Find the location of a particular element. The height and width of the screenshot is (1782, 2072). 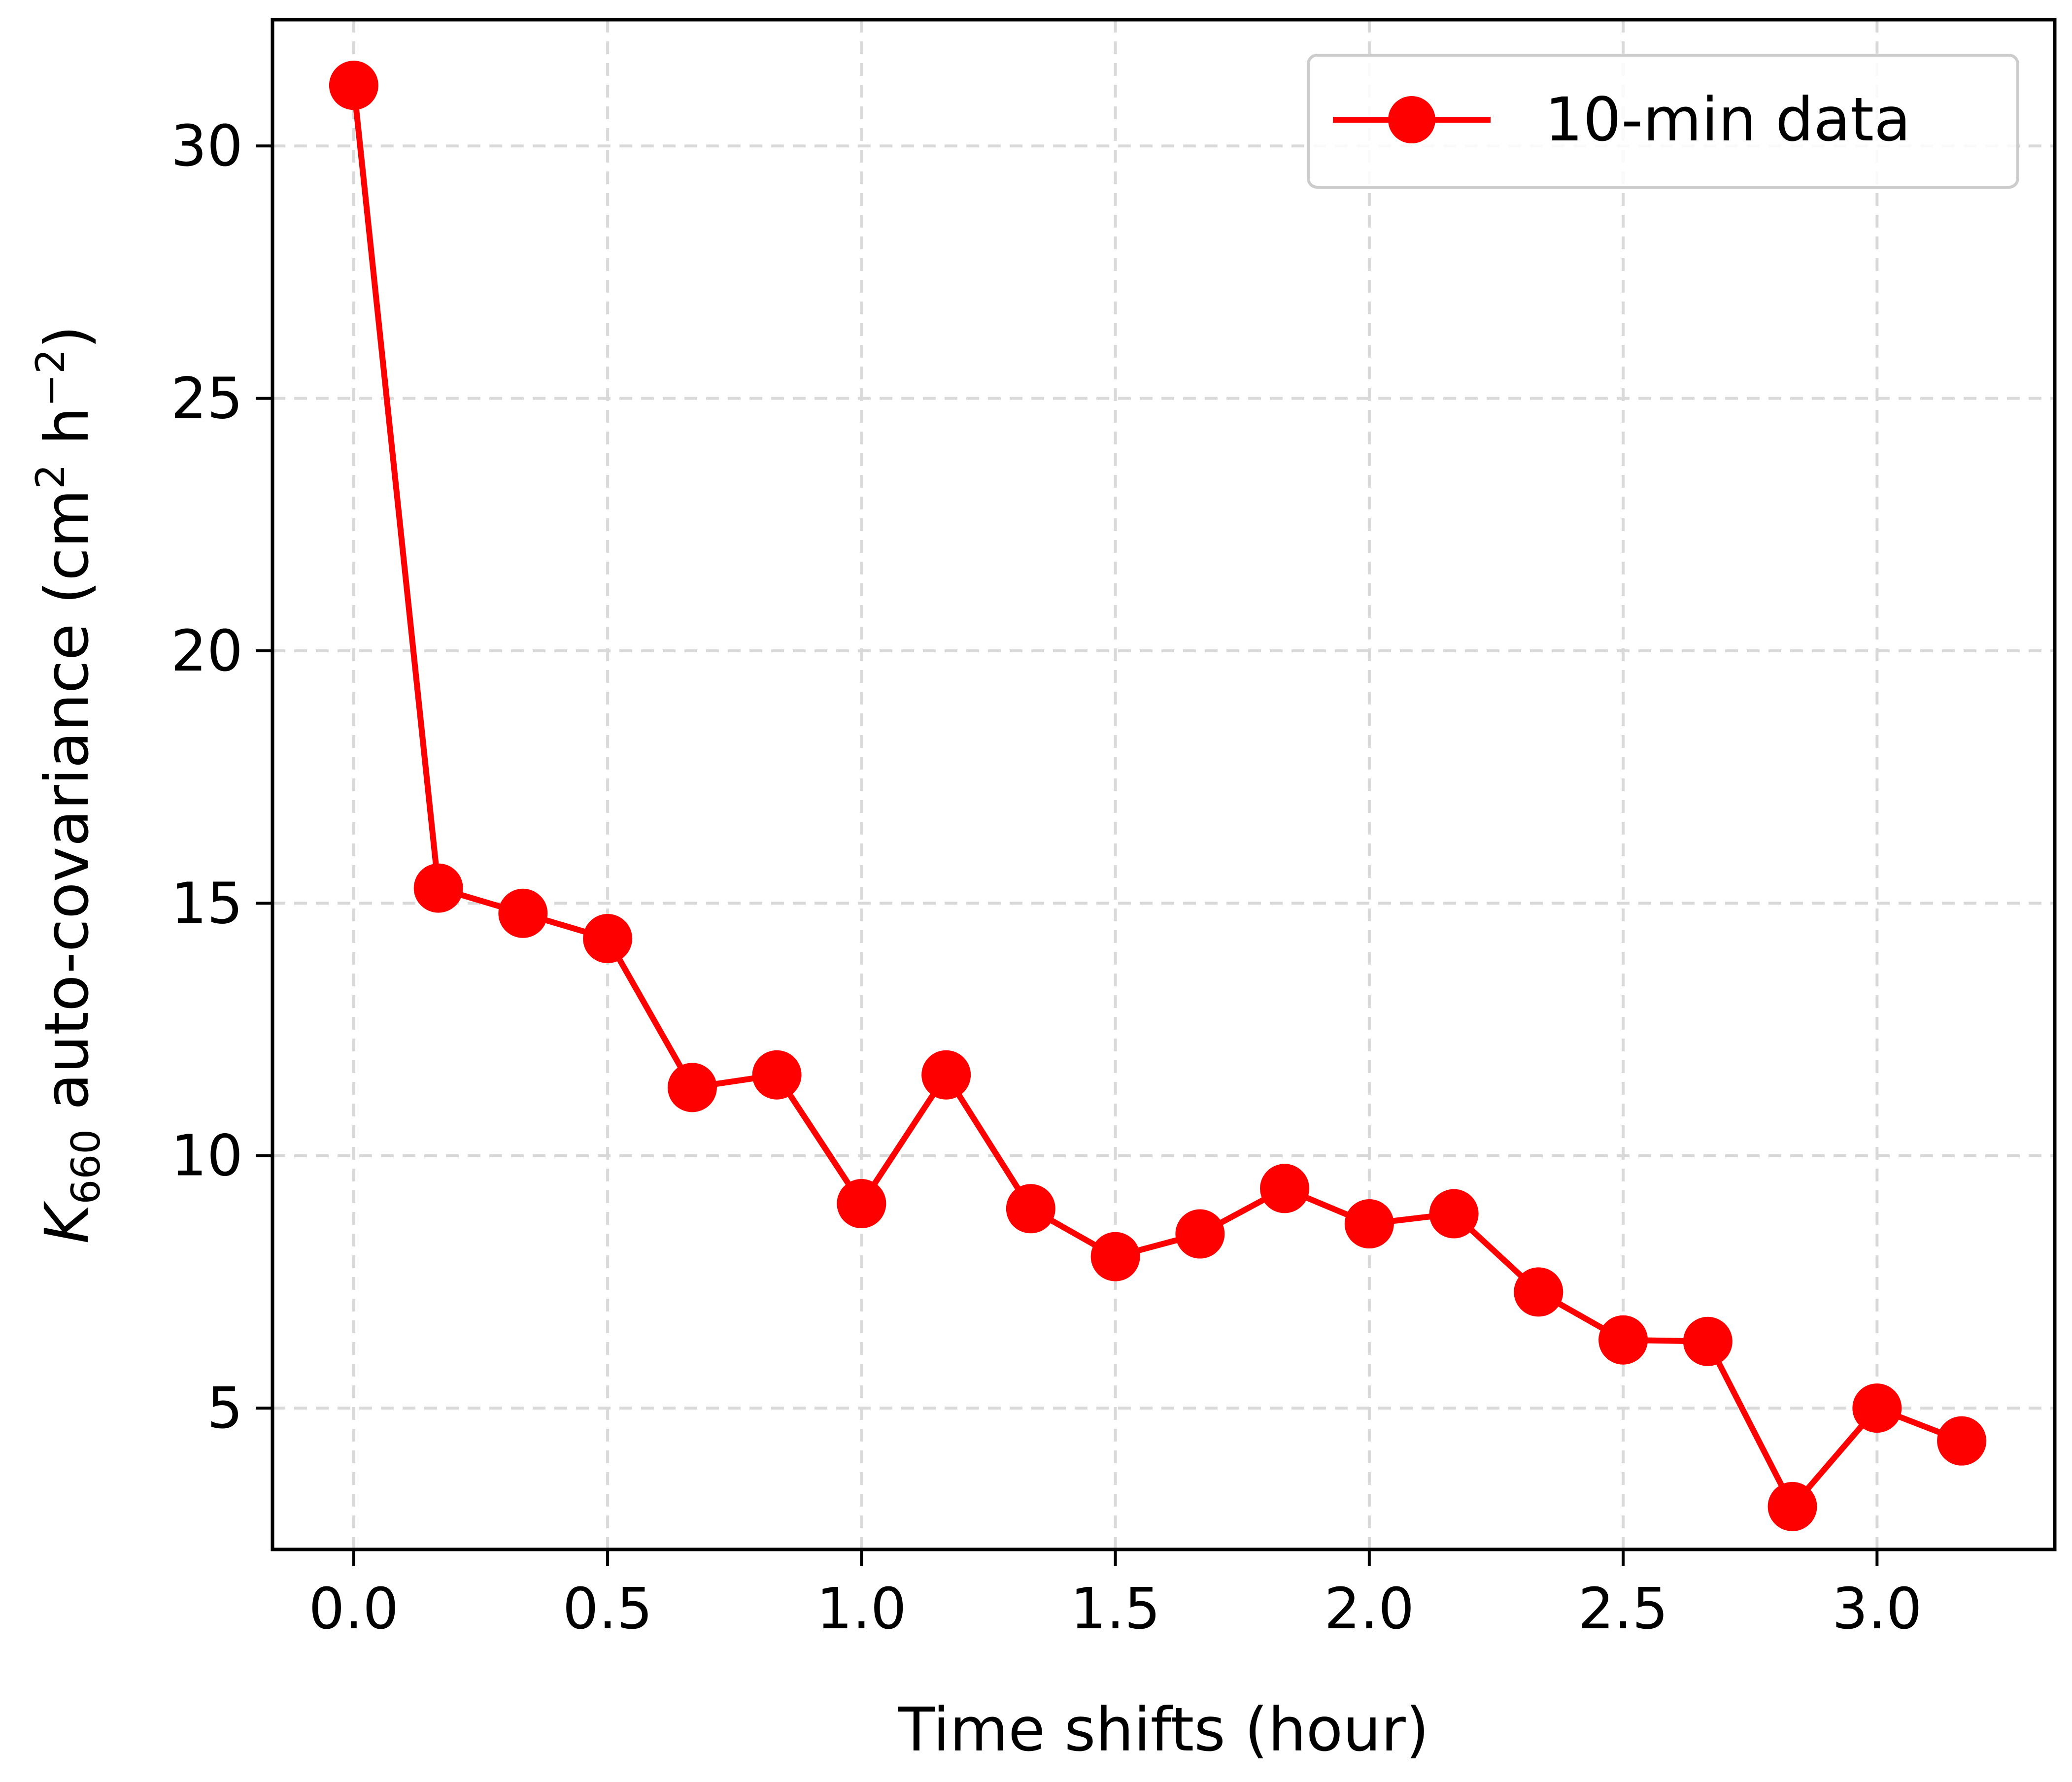

y-axis-label-mid: h is located at coordinates (67, 435).